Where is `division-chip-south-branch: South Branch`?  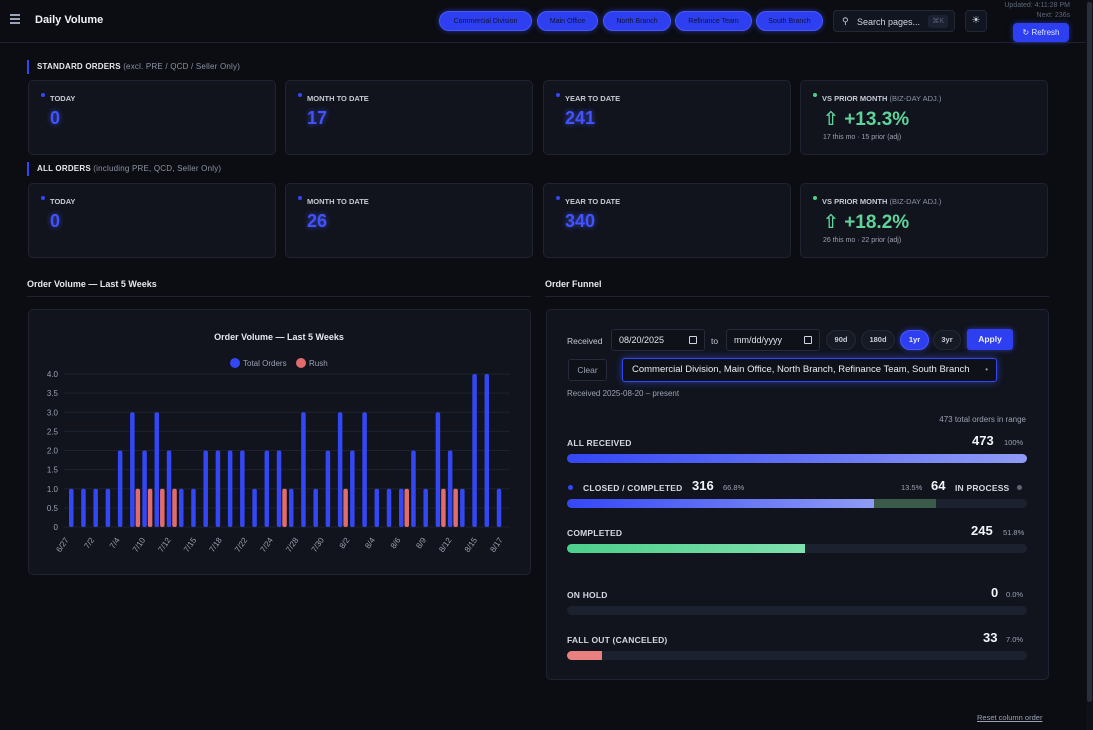
division-chip-south-branch: South Branch is located at coordinates (789, 21).